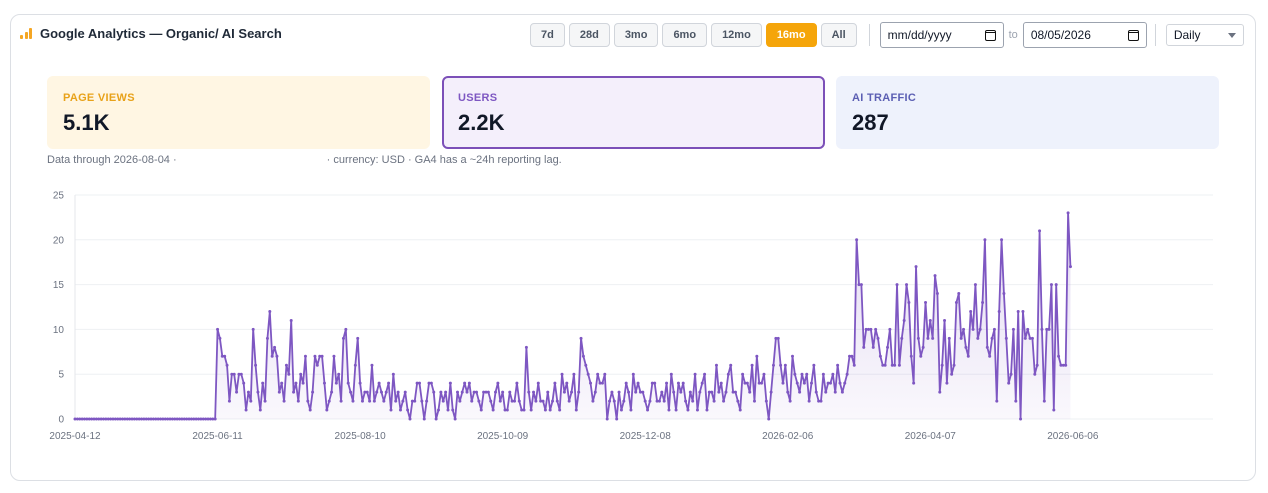 This screenshot has width=1268, height=493. Describe the element at coordinates (503, 436) in the screenshot. I see `x-tick-label: 2025-10-09` at that location.